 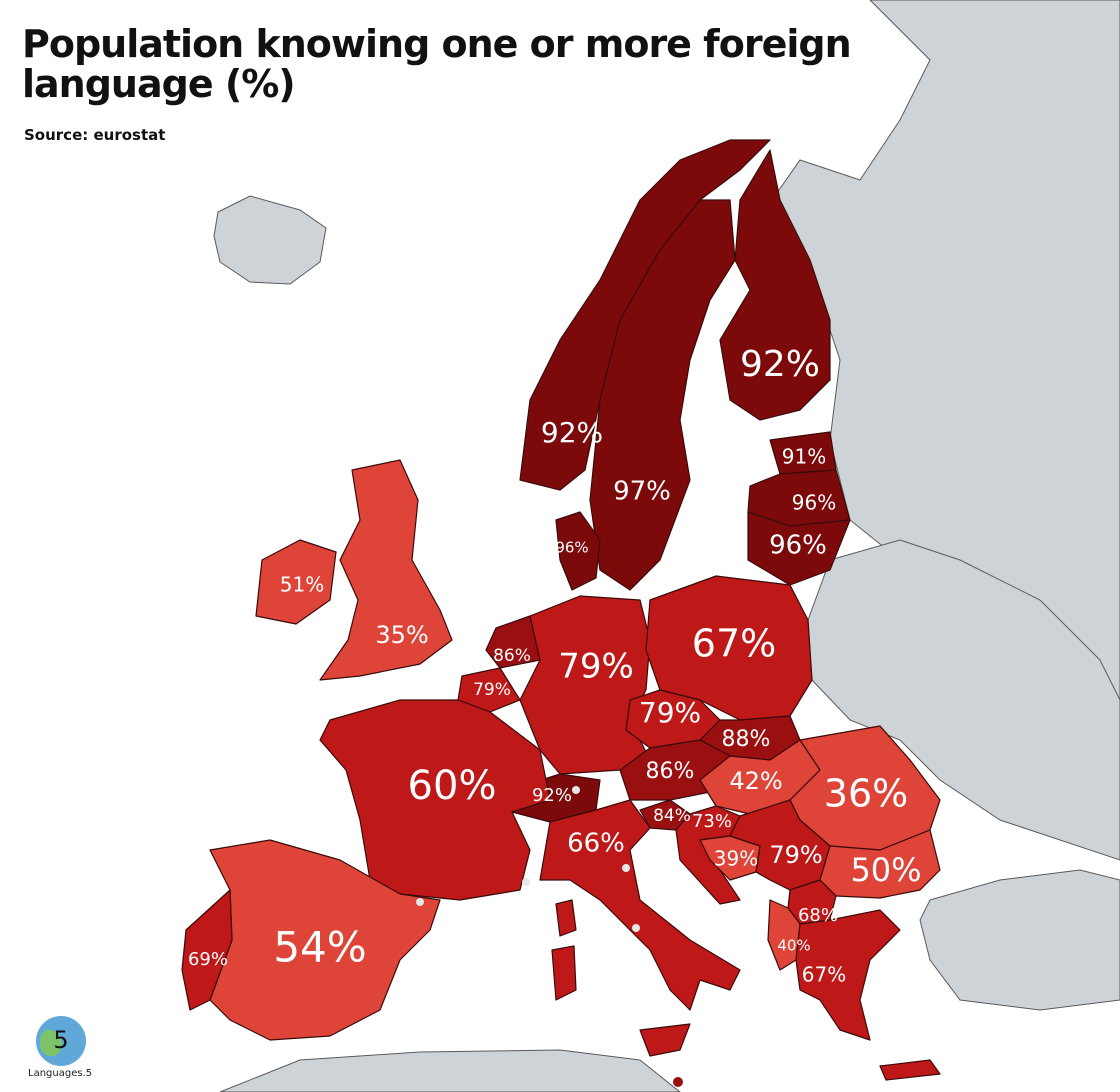 What do you see at coordinates (642, 492) in the screenshot?
I see `label-sweden: 97%` at bounding box center [642, 492].